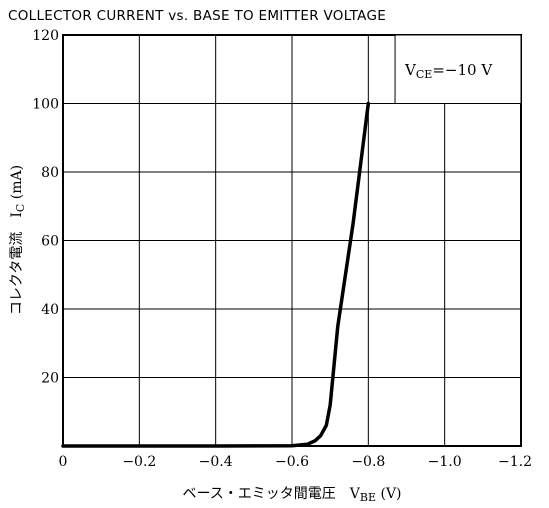 The height and width of the screenshot is (508, 549). Describe the element at coordinates (448, 71) in the screenshot. I see `annotation-text: VCE=−10 V` at that location.